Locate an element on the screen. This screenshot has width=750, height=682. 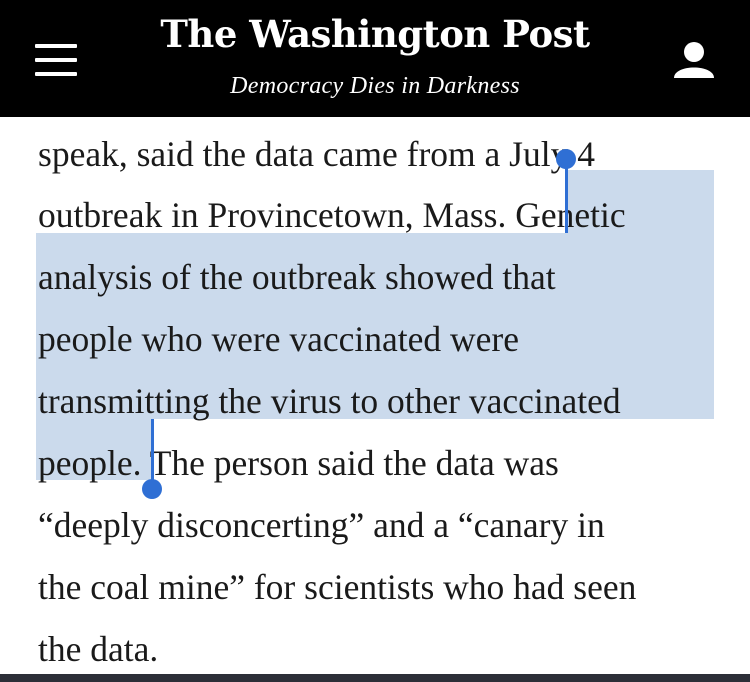
selection-end-handle is located at coordinates (152, 489).